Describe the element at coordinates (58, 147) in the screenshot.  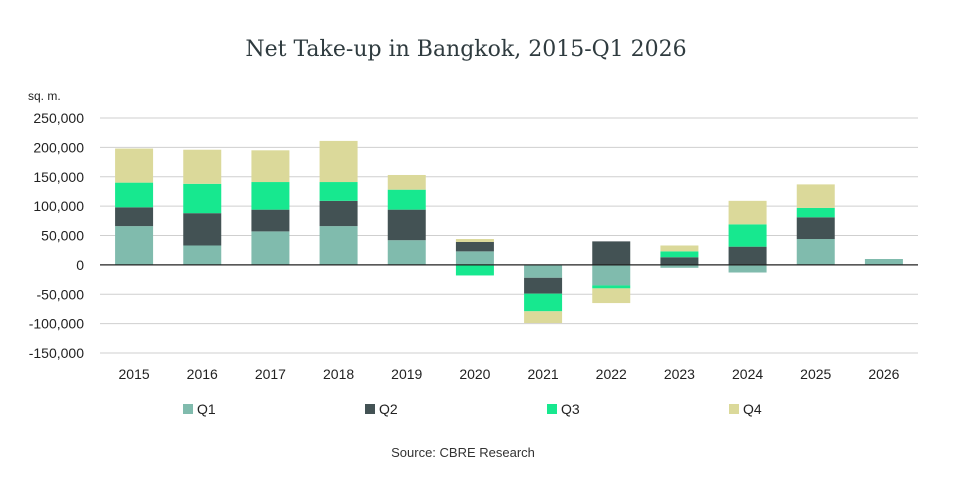
I see `y-tick-label: 200,000` at that location.